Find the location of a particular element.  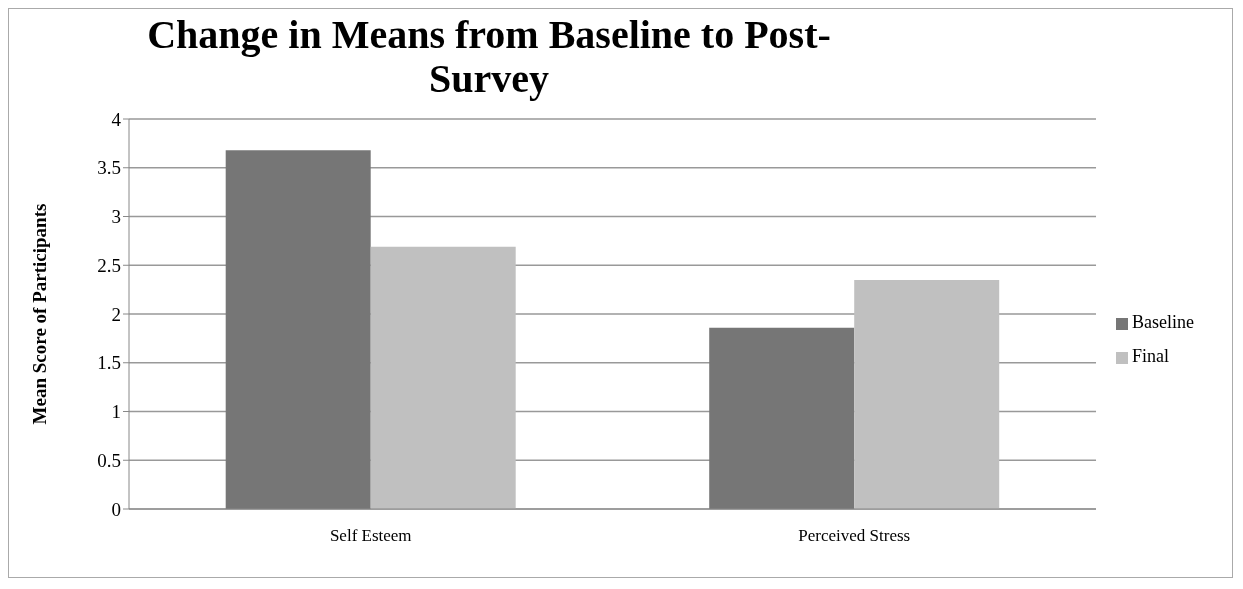

y-tick-label: 4 is located at coordinates (116, 119).